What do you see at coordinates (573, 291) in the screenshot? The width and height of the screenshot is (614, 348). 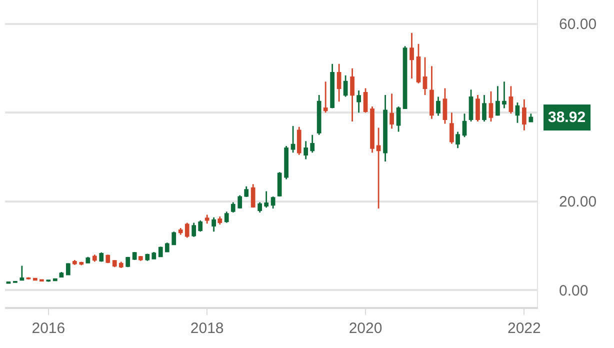 I see `y-tick-label: 0.00` at bounding box center [573, 291].